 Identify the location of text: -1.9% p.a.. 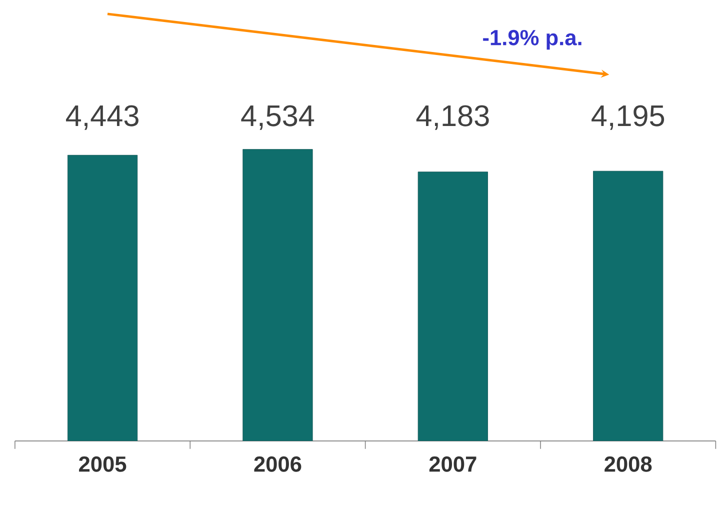
(532, 40).